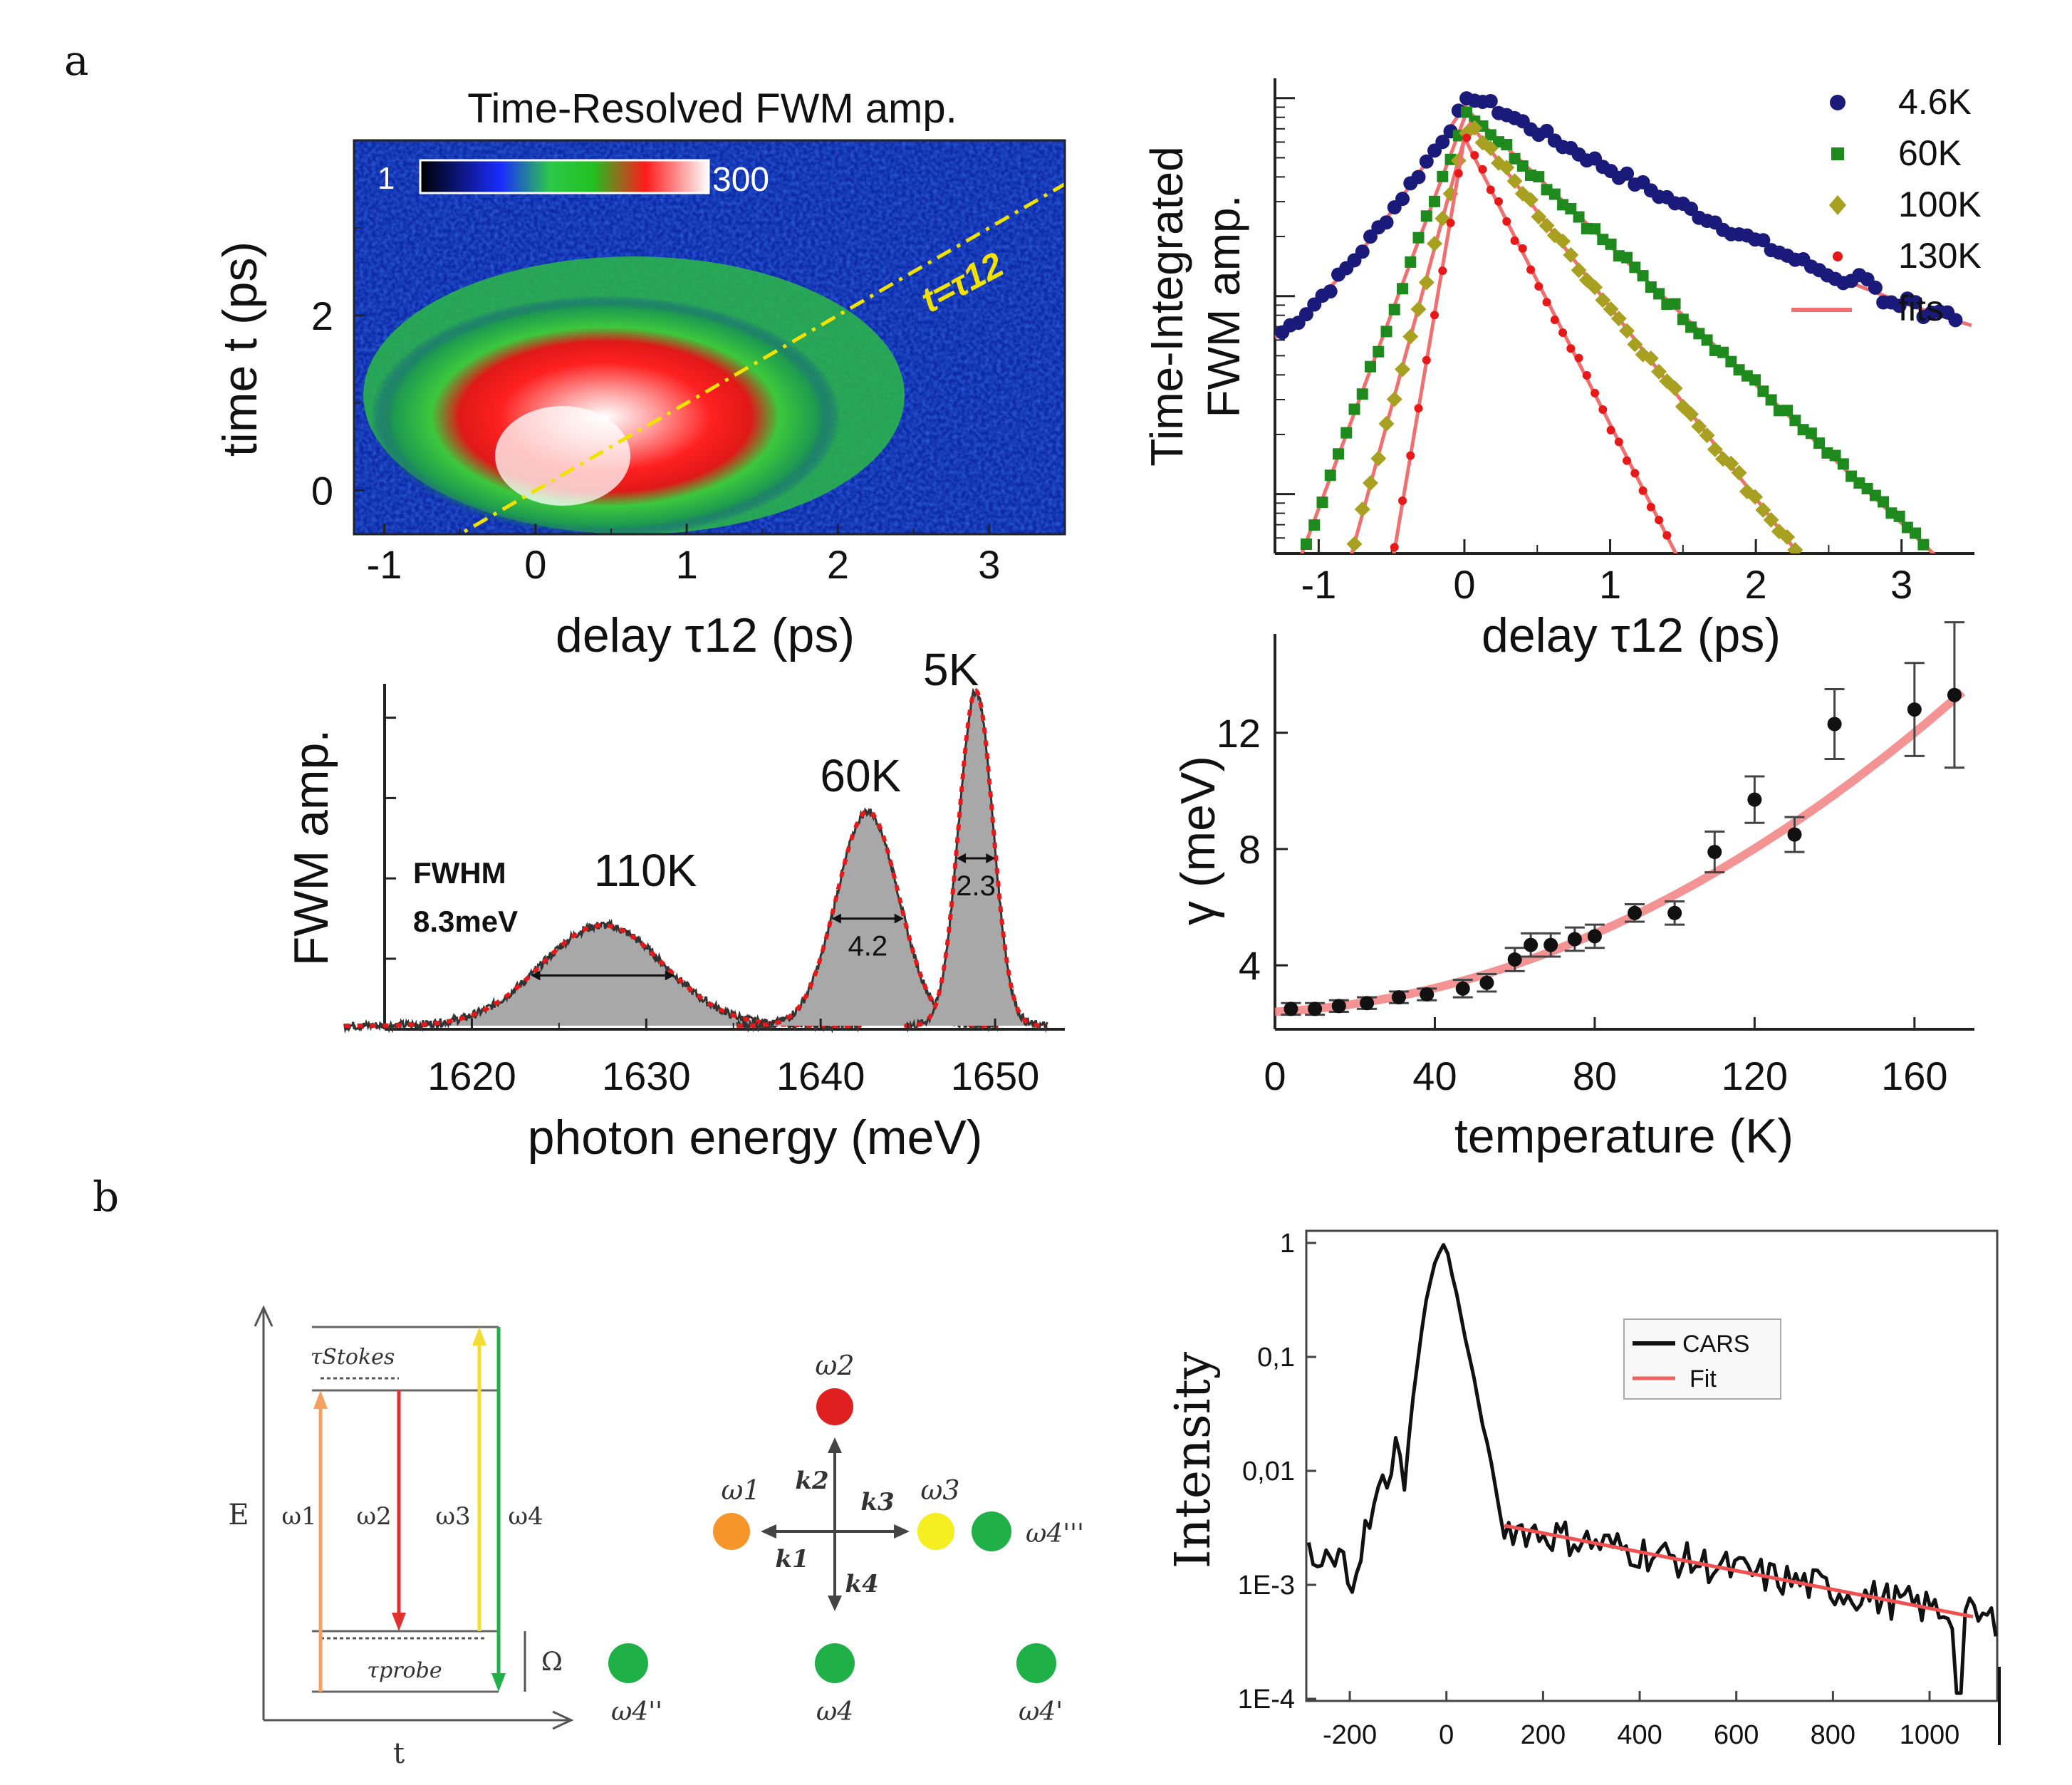 The image size is (2072, 1785). What do you see at coordinates (1319, 584) in the screenshot?
I see `ti-x-tick-label: -1` at bounding box center [1319, 584].